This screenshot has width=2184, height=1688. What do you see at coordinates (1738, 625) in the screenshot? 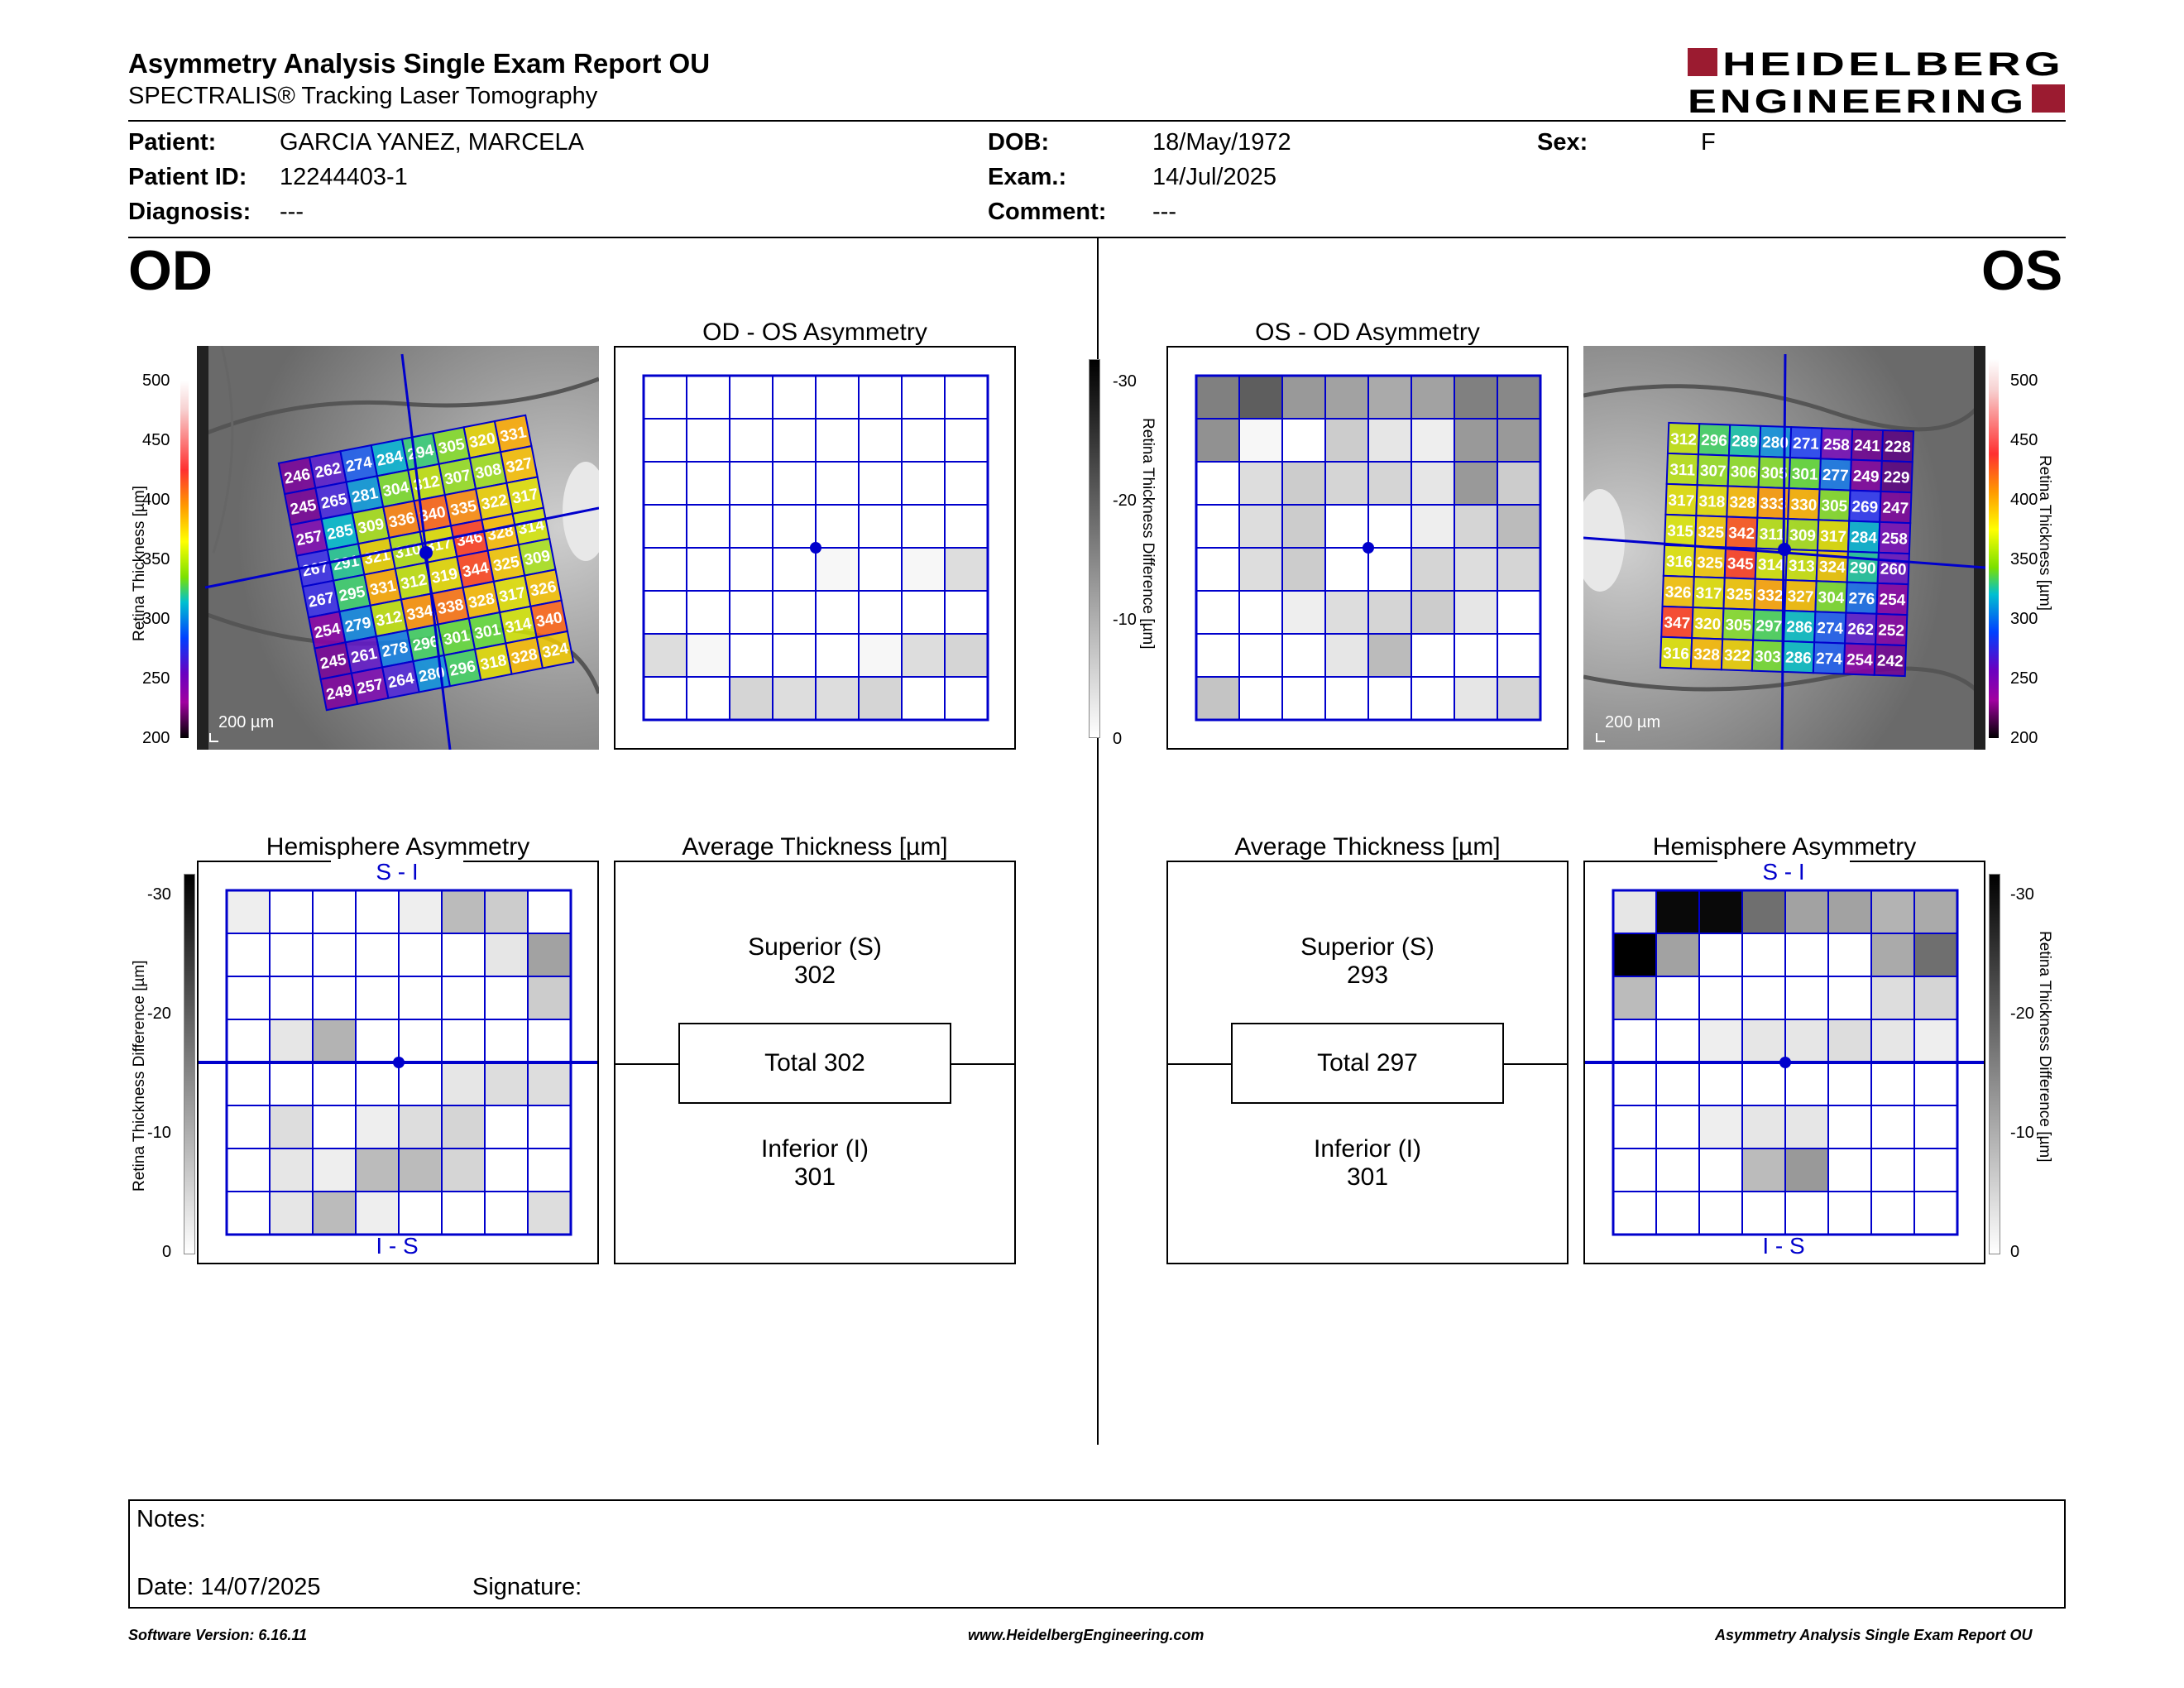
I see `thickness-value: 305` at bounding box center [1738, 625].